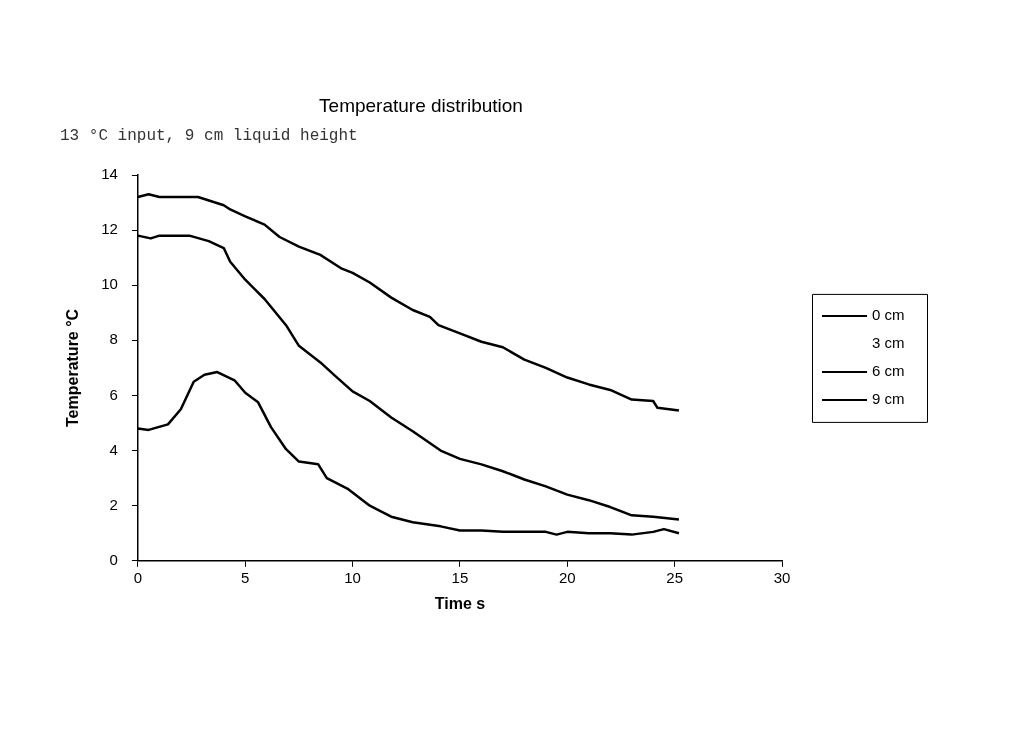  What do you see at coordinates (460, 603) in the screenshot?
I see `x-axis-title: Time s` at bounding box center [460, 603].